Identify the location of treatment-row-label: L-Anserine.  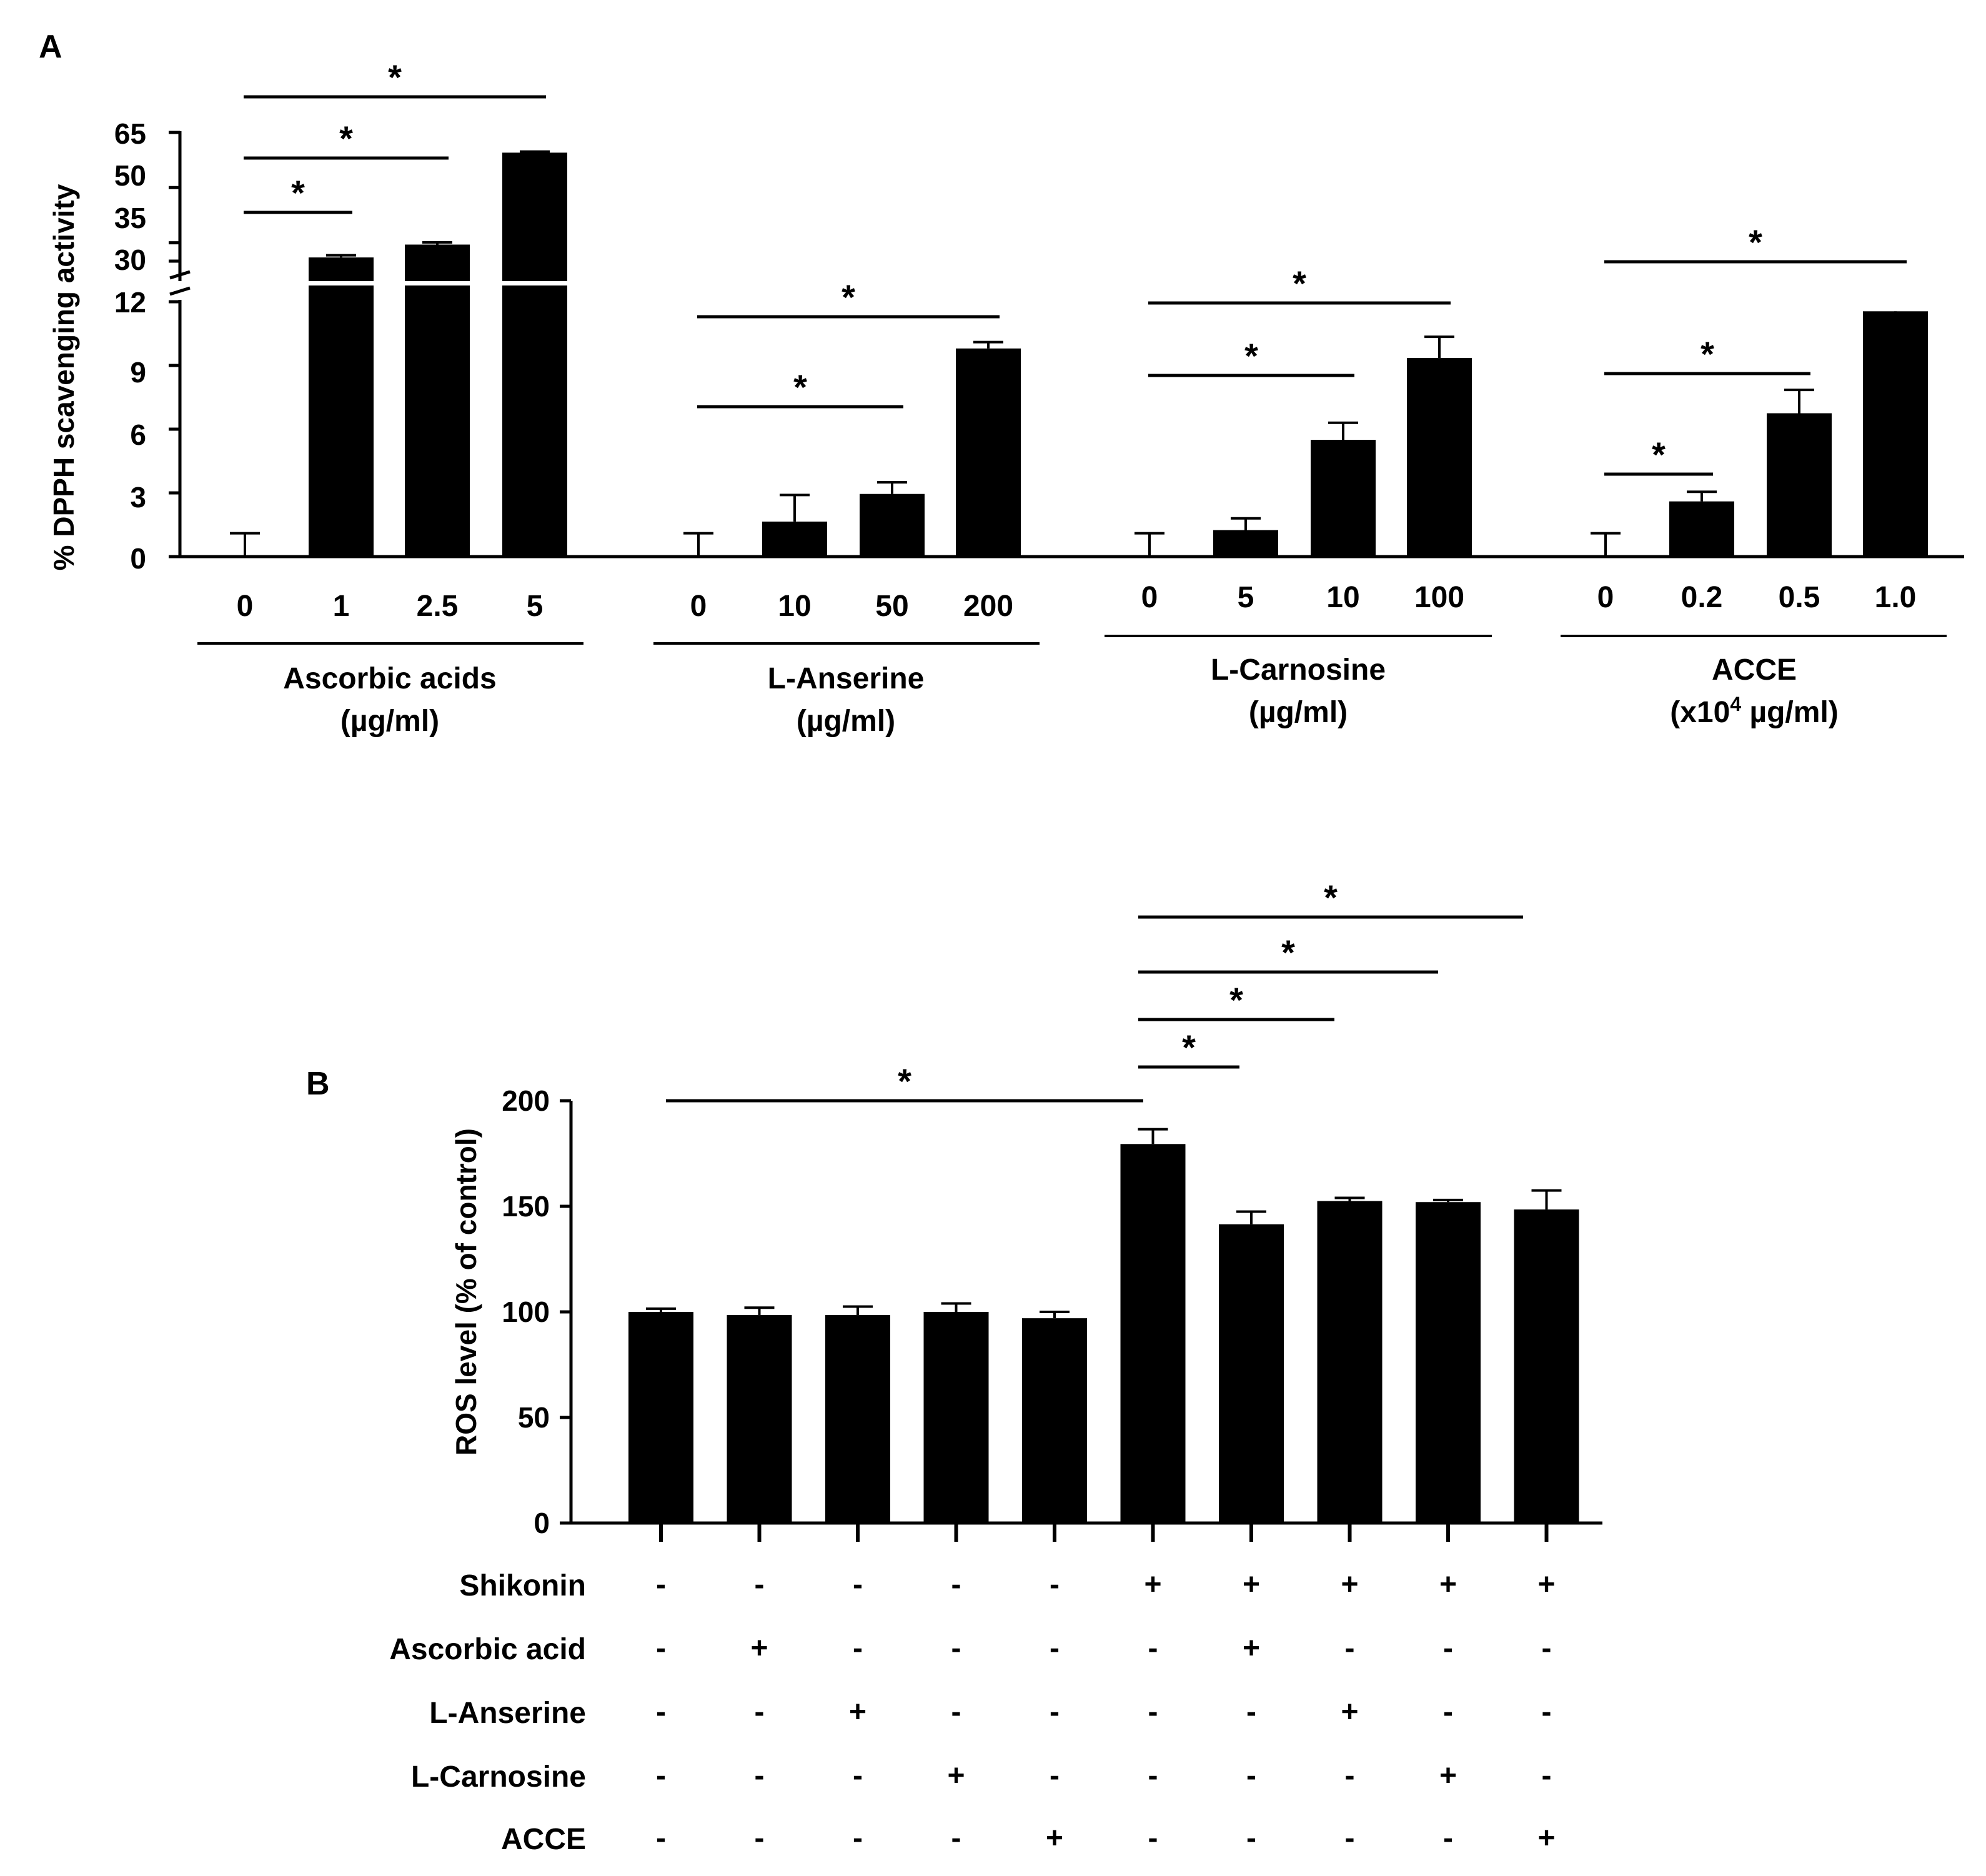
(507, 1714).